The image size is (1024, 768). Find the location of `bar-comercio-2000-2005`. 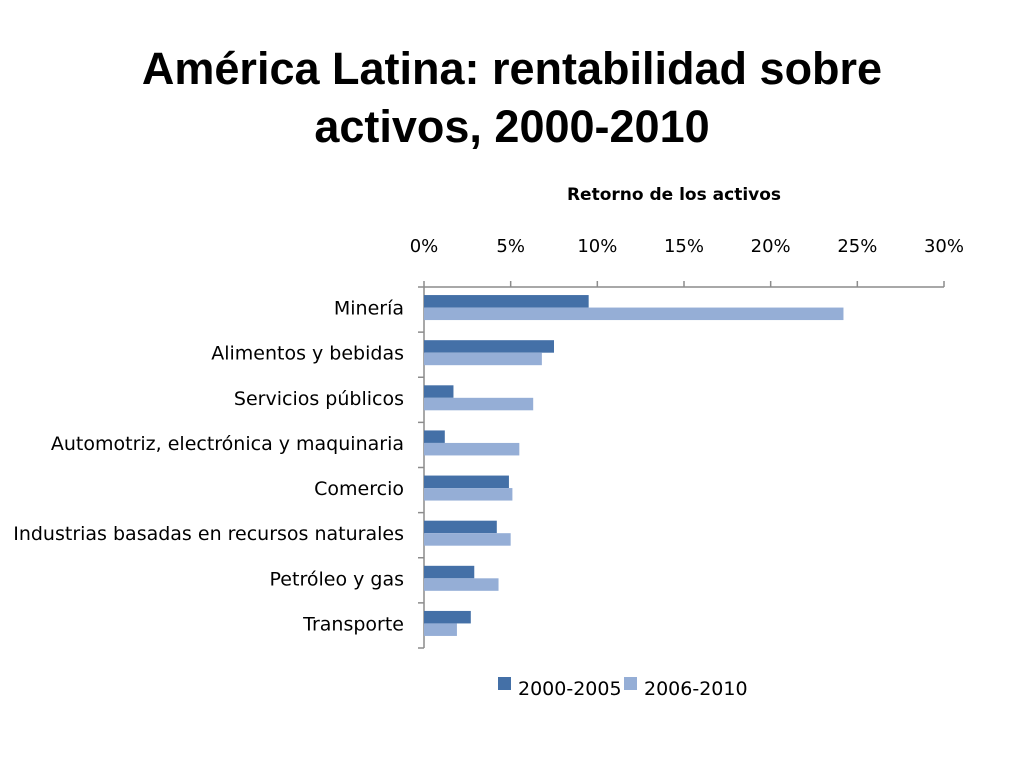

bar-comercio-2000-2005 is located at coordinates (466, 482).